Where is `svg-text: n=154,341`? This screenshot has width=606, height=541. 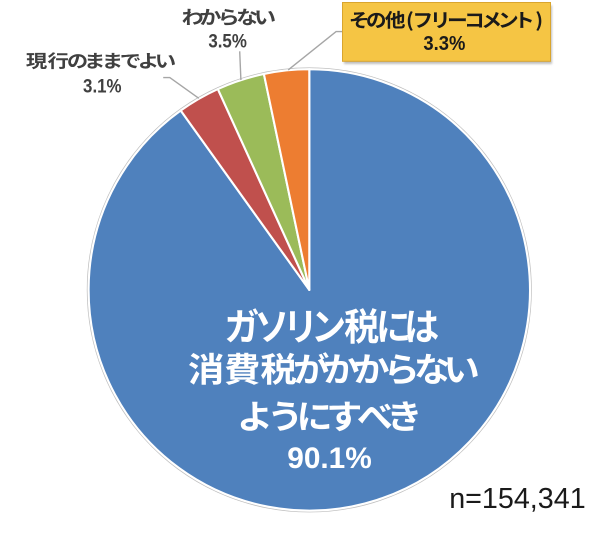
svg-text: n=154,341 is located at coordinates (517, 499).